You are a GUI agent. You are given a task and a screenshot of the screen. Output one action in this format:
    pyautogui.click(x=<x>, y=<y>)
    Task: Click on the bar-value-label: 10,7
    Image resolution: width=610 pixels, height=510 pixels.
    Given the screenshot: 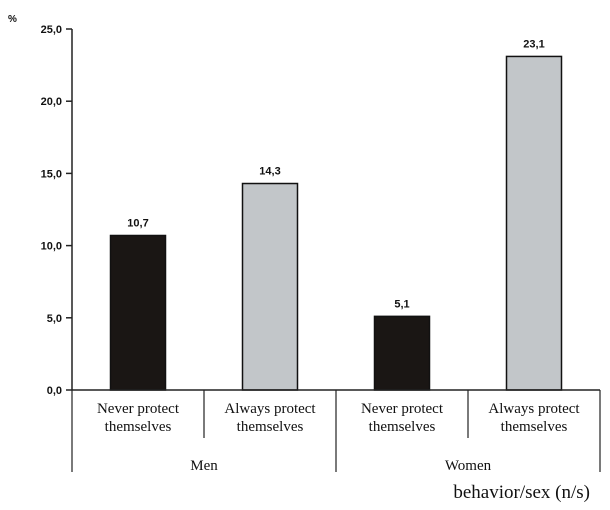 What is the action you would take?
    pyautogui.click(x=137, y=223)
    